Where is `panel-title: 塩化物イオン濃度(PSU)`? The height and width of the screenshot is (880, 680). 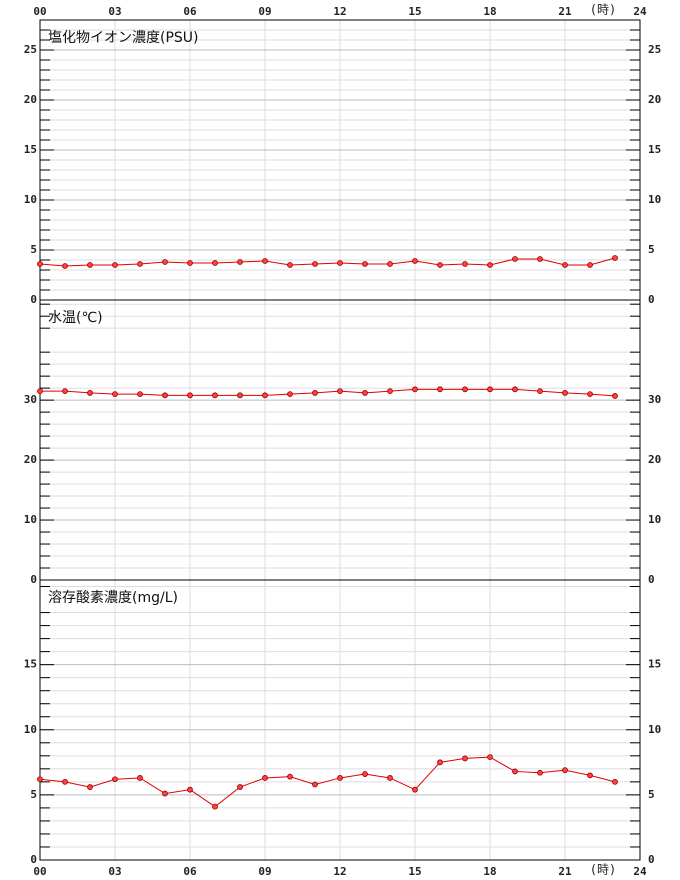 panel-title: 塩化物イオン濃度(PSU) is located at coordinates (123, 38).